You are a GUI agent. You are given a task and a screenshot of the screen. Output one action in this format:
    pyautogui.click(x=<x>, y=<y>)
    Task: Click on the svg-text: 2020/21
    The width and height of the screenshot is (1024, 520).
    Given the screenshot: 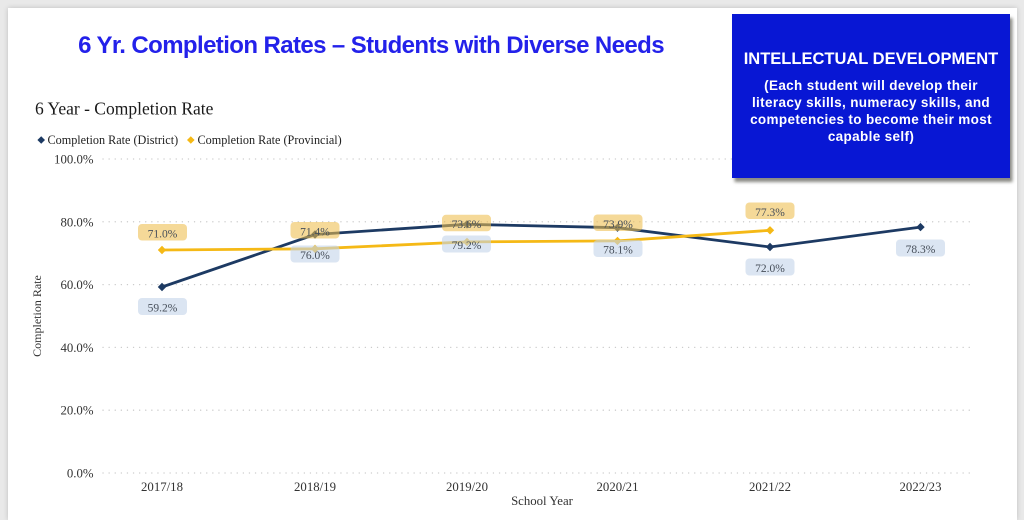 What is the action you would take?
    pyautogui.click(x=618, y=487)
    